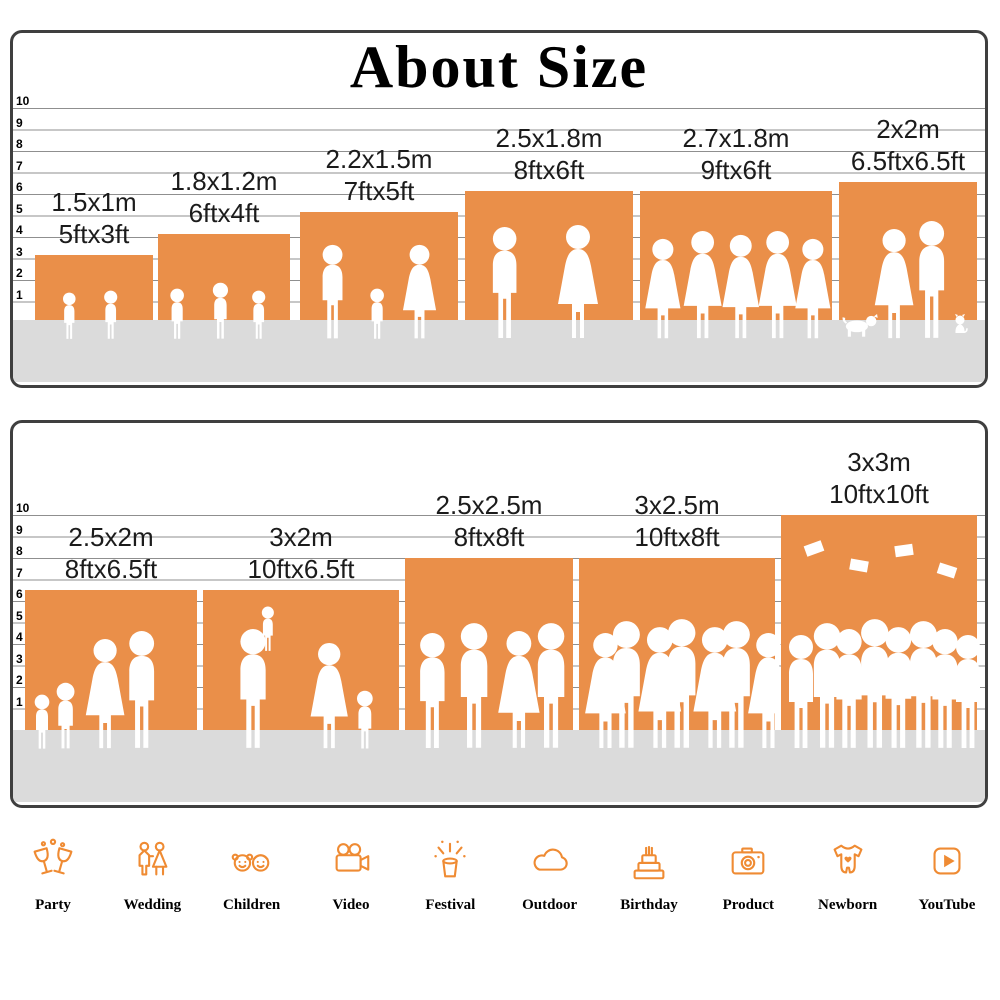 This screenshot has height=1000, width=1000. I want to click on metric-size: 1.8x1.2m, so click(224, 181).